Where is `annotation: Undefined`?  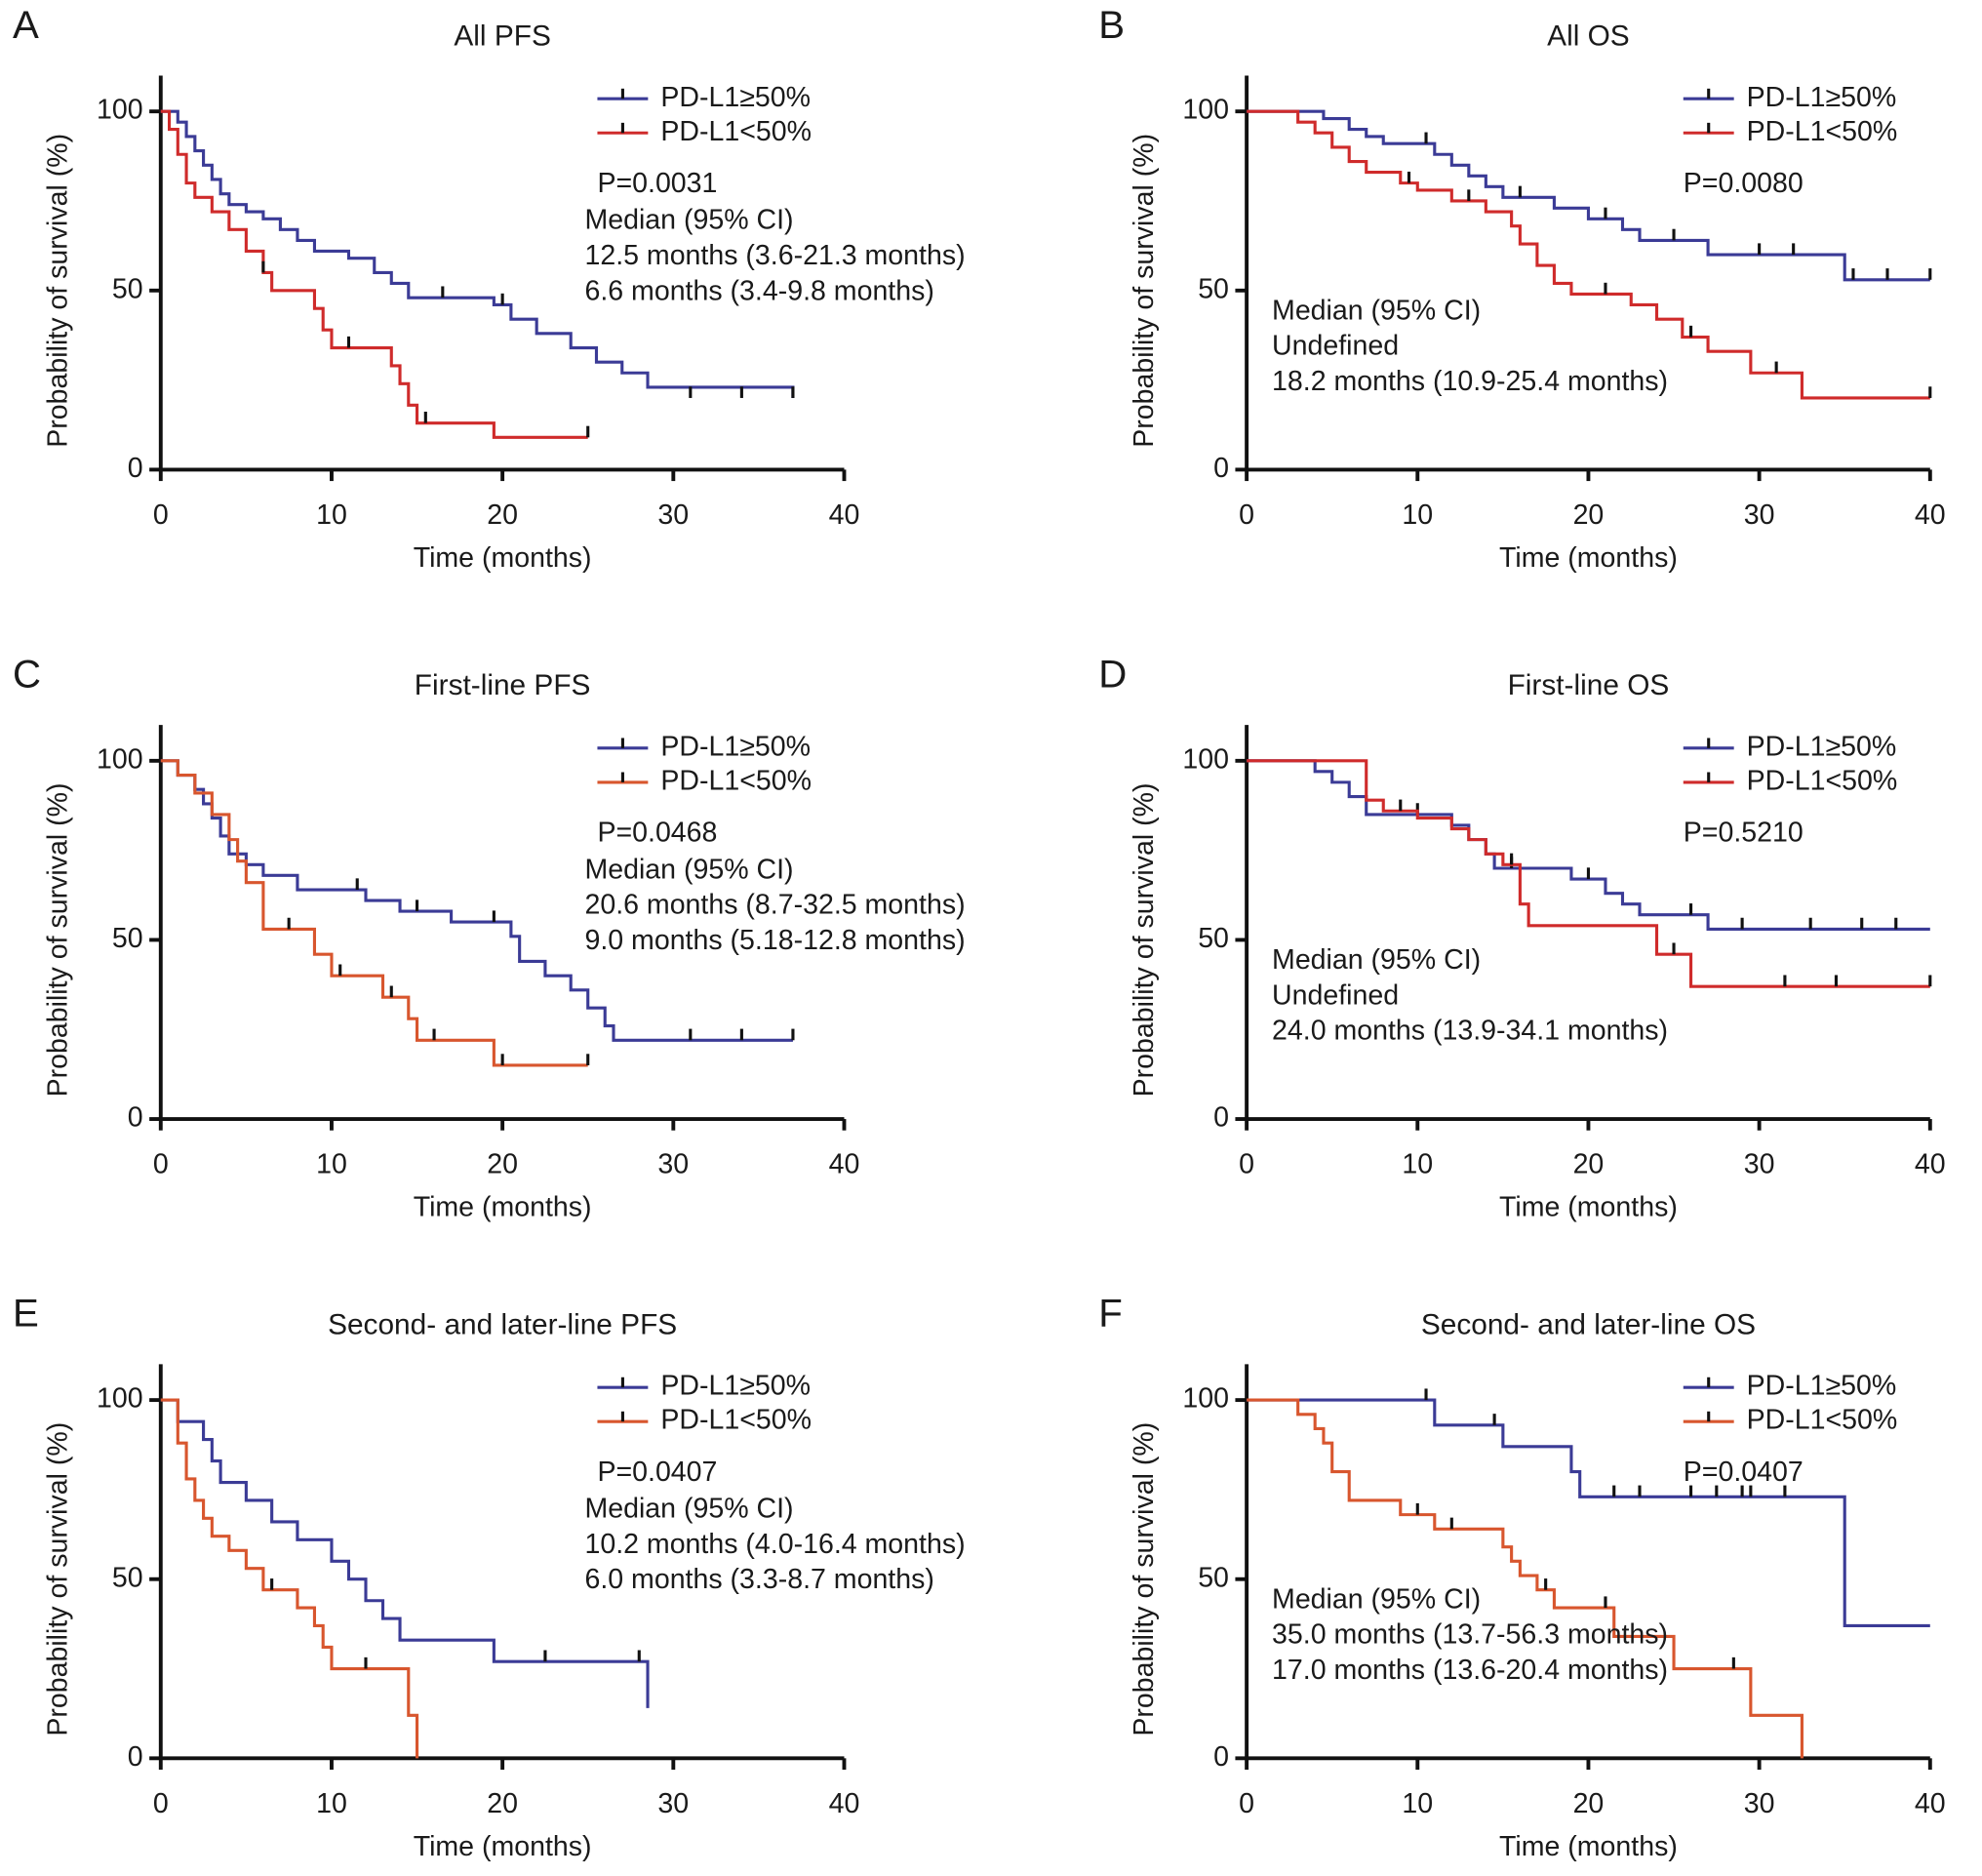
annotation: Undefined is located at coordinates (1336, 346).